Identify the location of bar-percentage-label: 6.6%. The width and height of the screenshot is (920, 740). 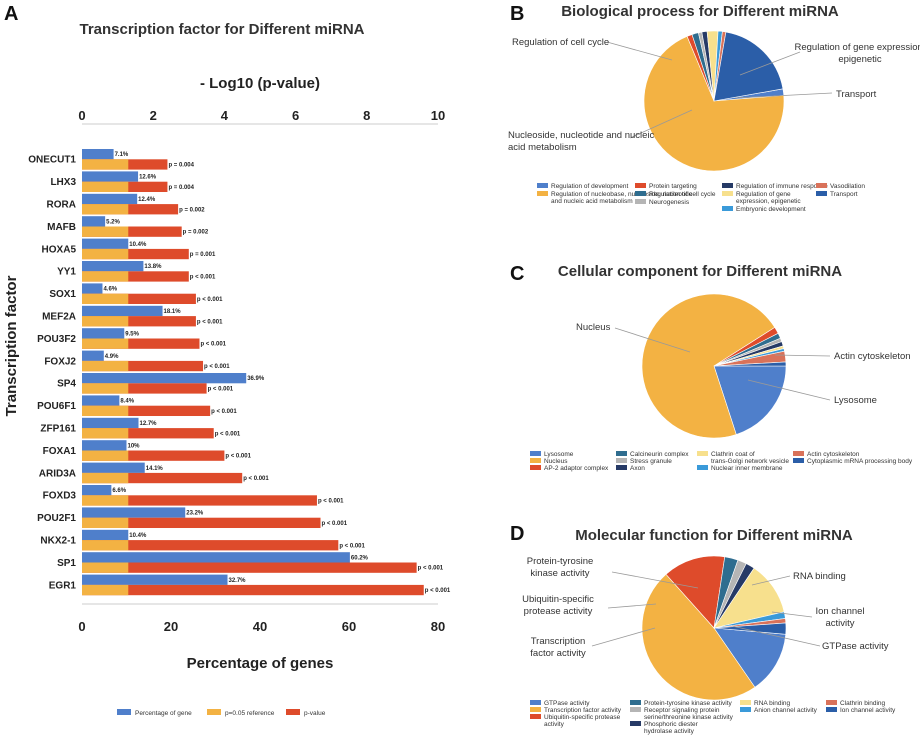
(119, 491).